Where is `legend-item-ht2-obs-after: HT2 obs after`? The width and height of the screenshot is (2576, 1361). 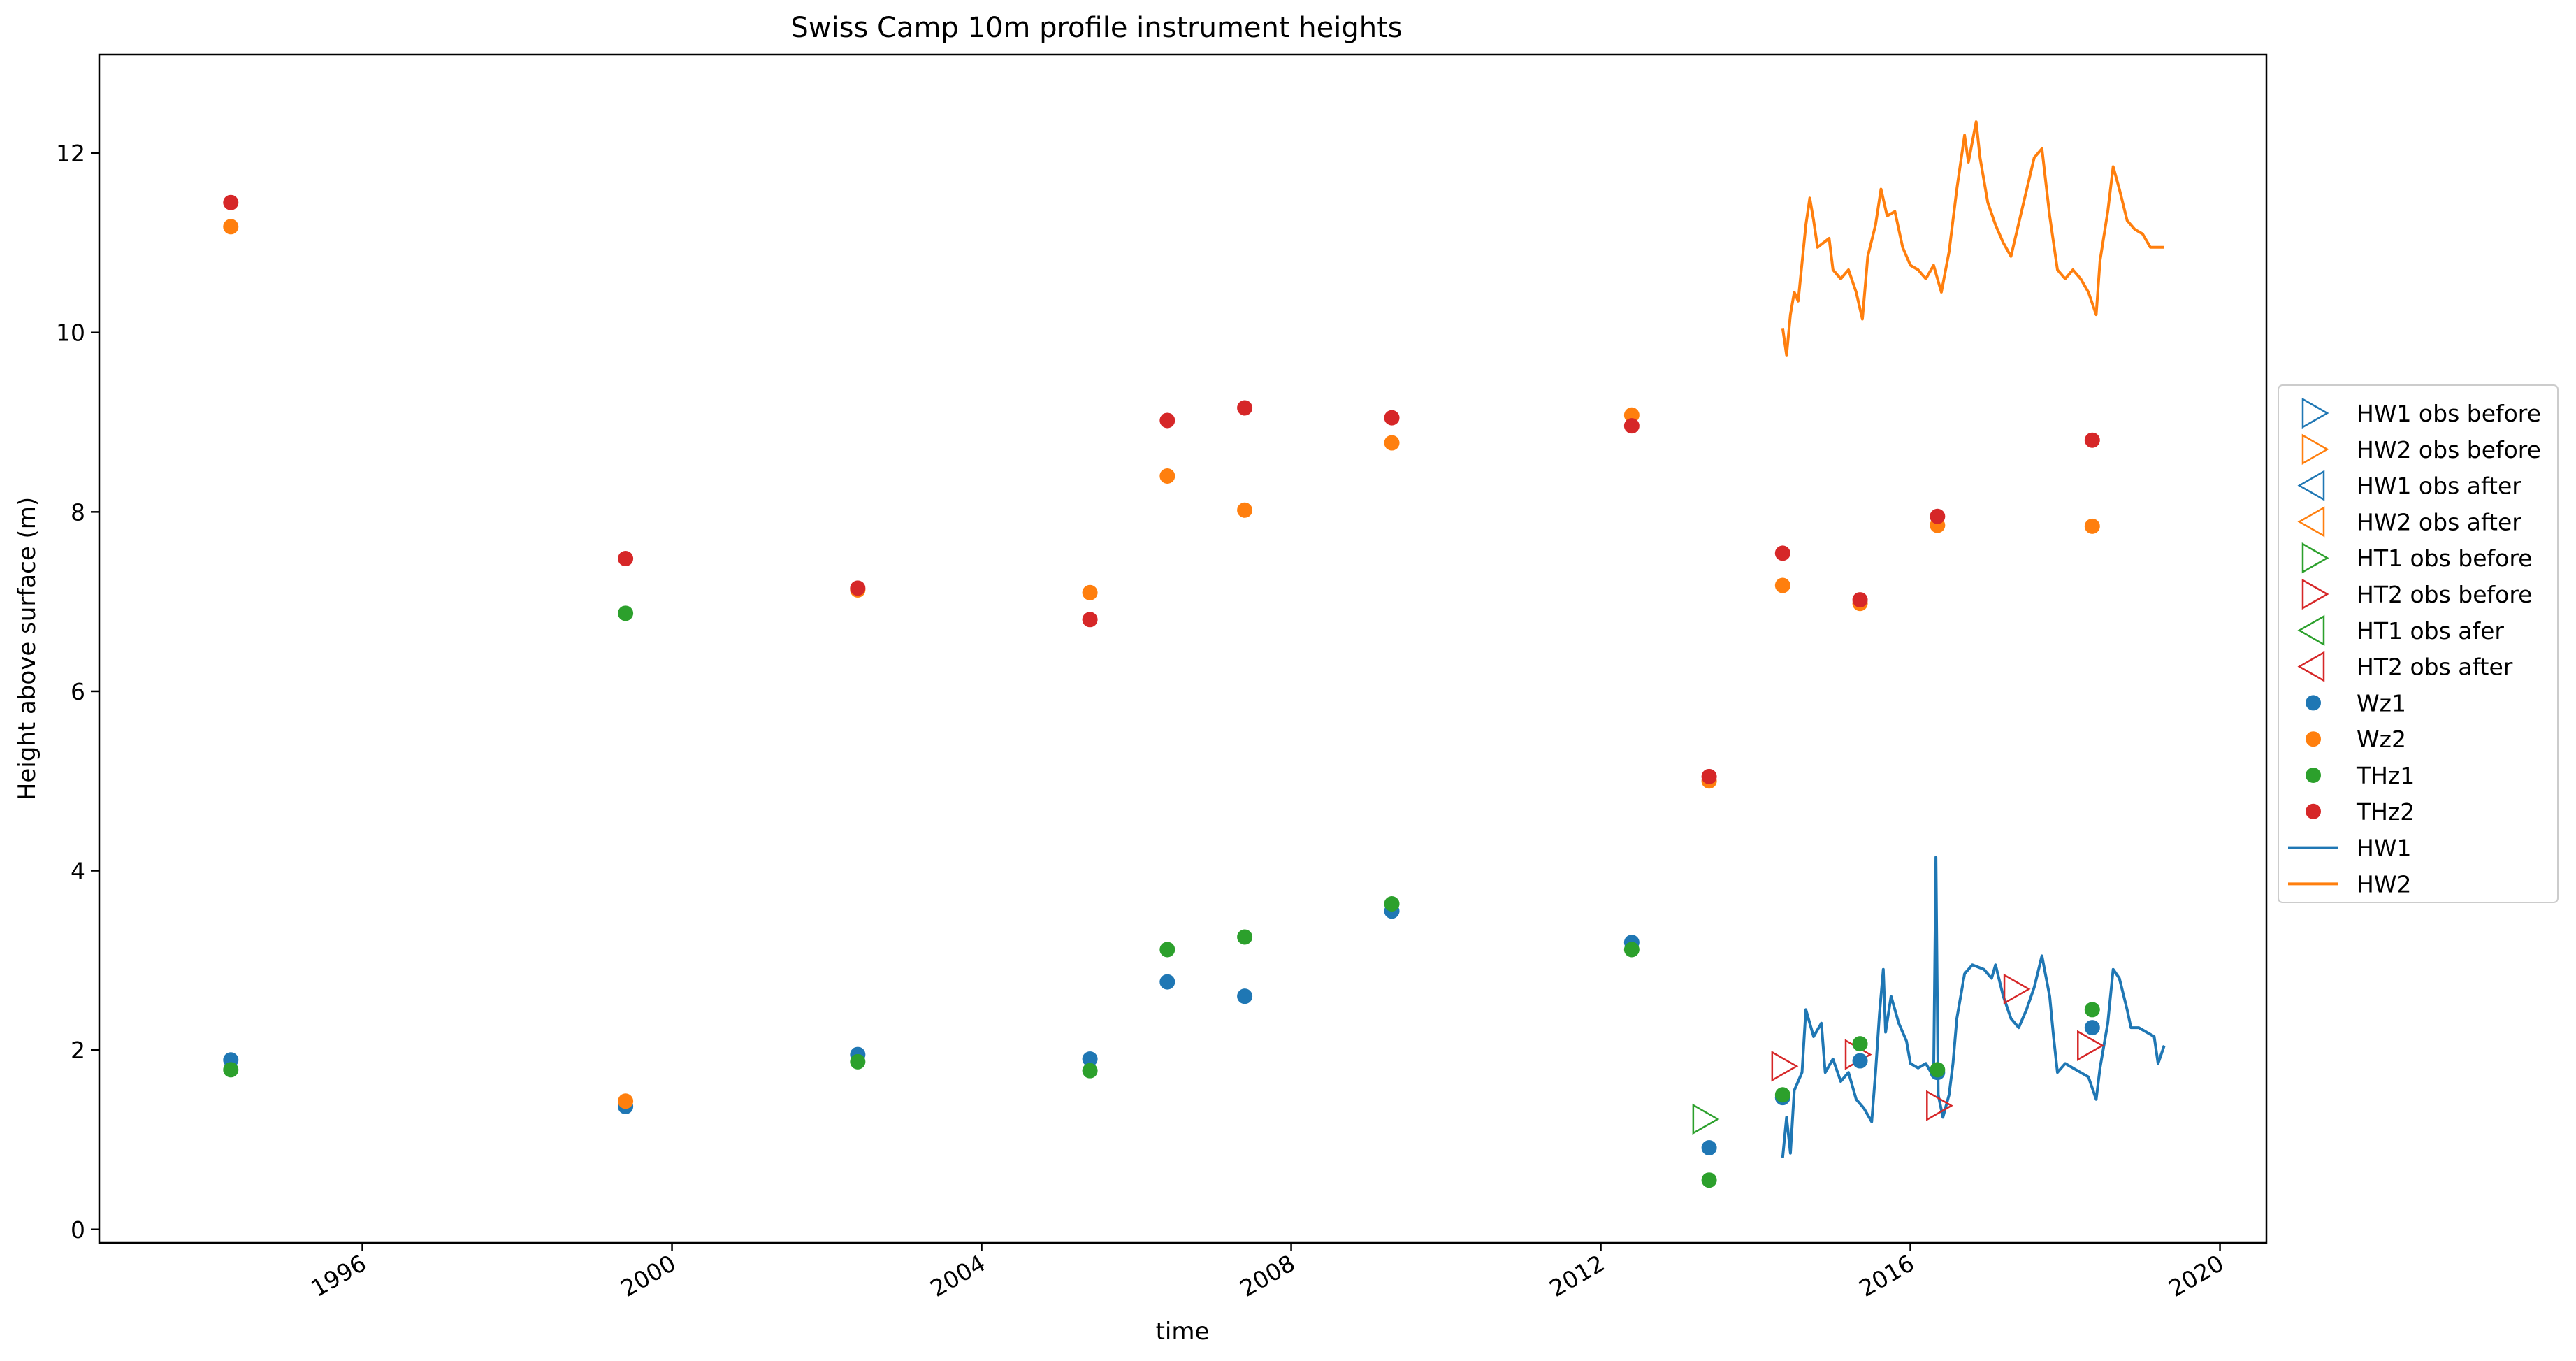 legend-item-ht2-obs-after: HT2 obs after is located at coordinates (2405, 666).